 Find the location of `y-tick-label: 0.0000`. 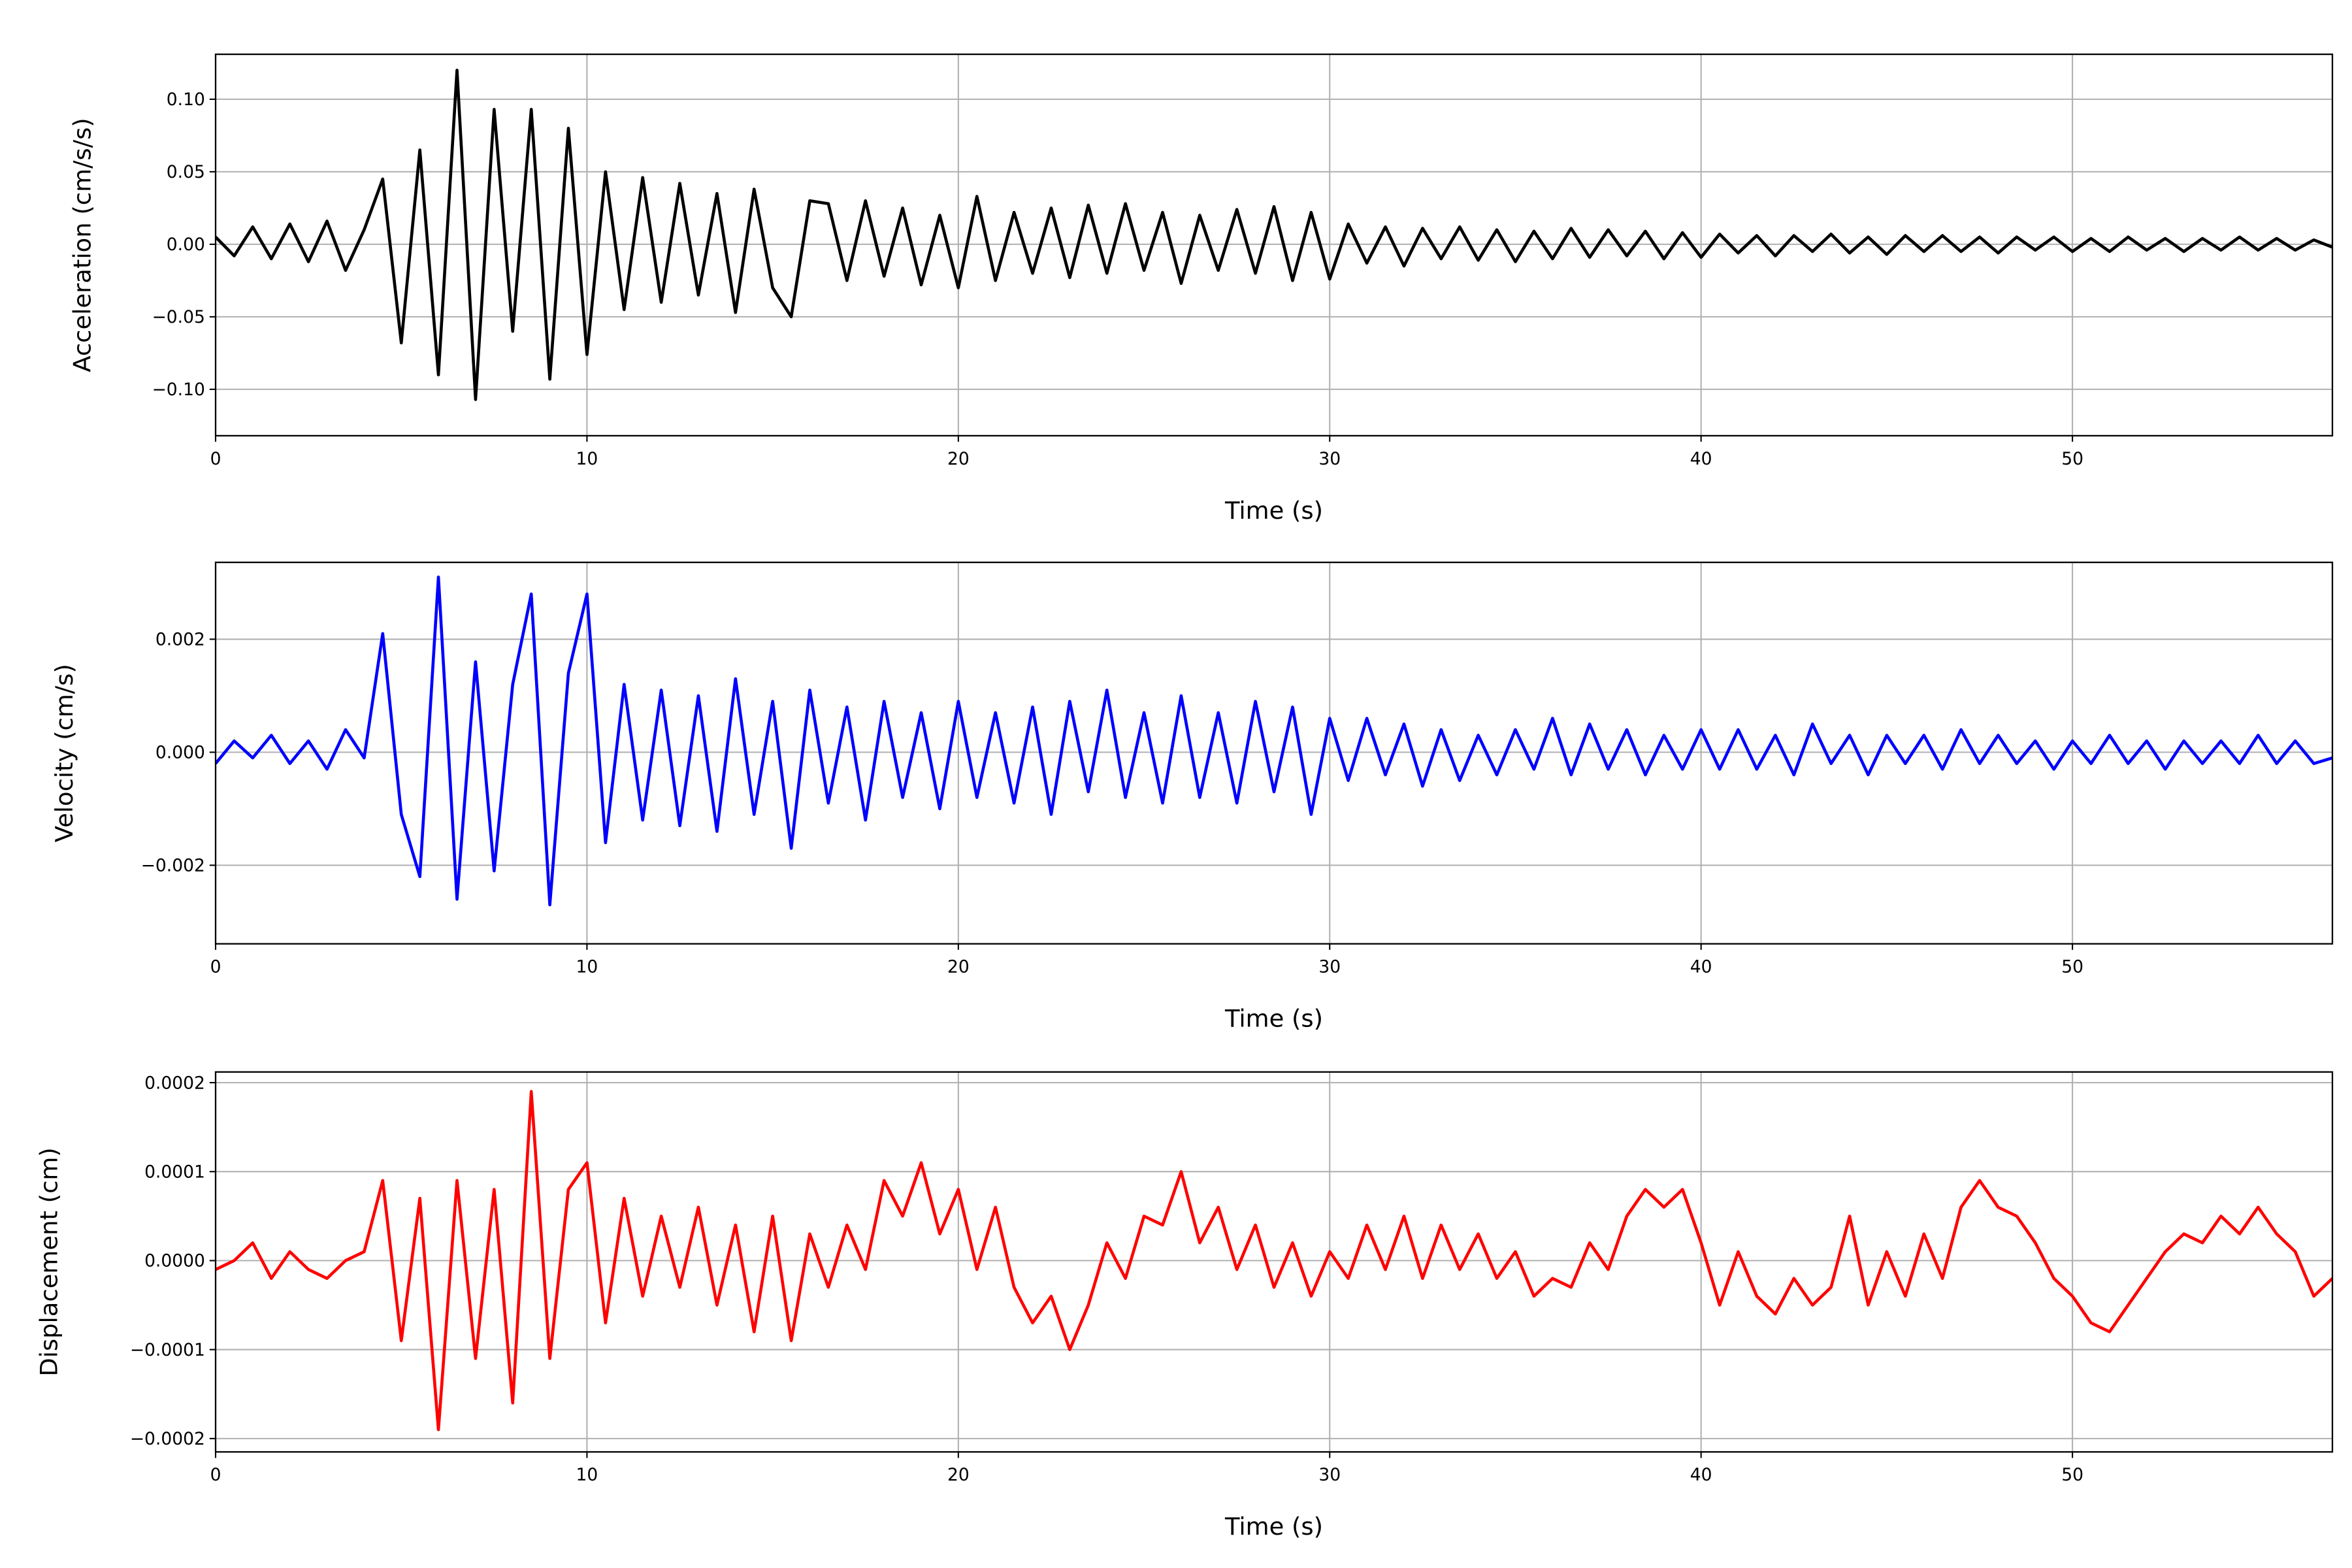

y-tick-label: 0.0000 is located at coordinates (174, 1261).